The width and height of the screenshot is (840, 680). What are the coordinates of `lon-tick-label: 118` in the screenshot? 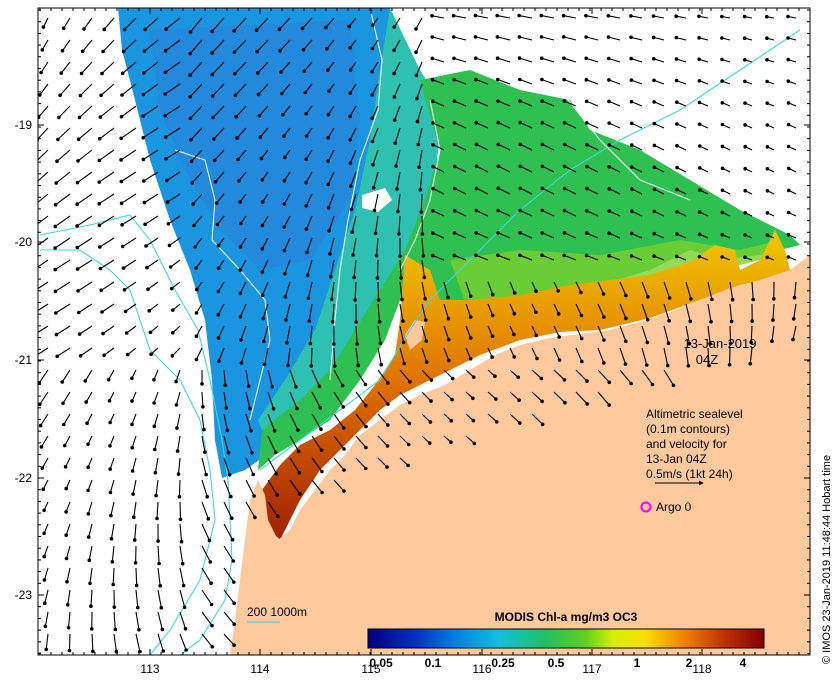 It's located at (701, 669).